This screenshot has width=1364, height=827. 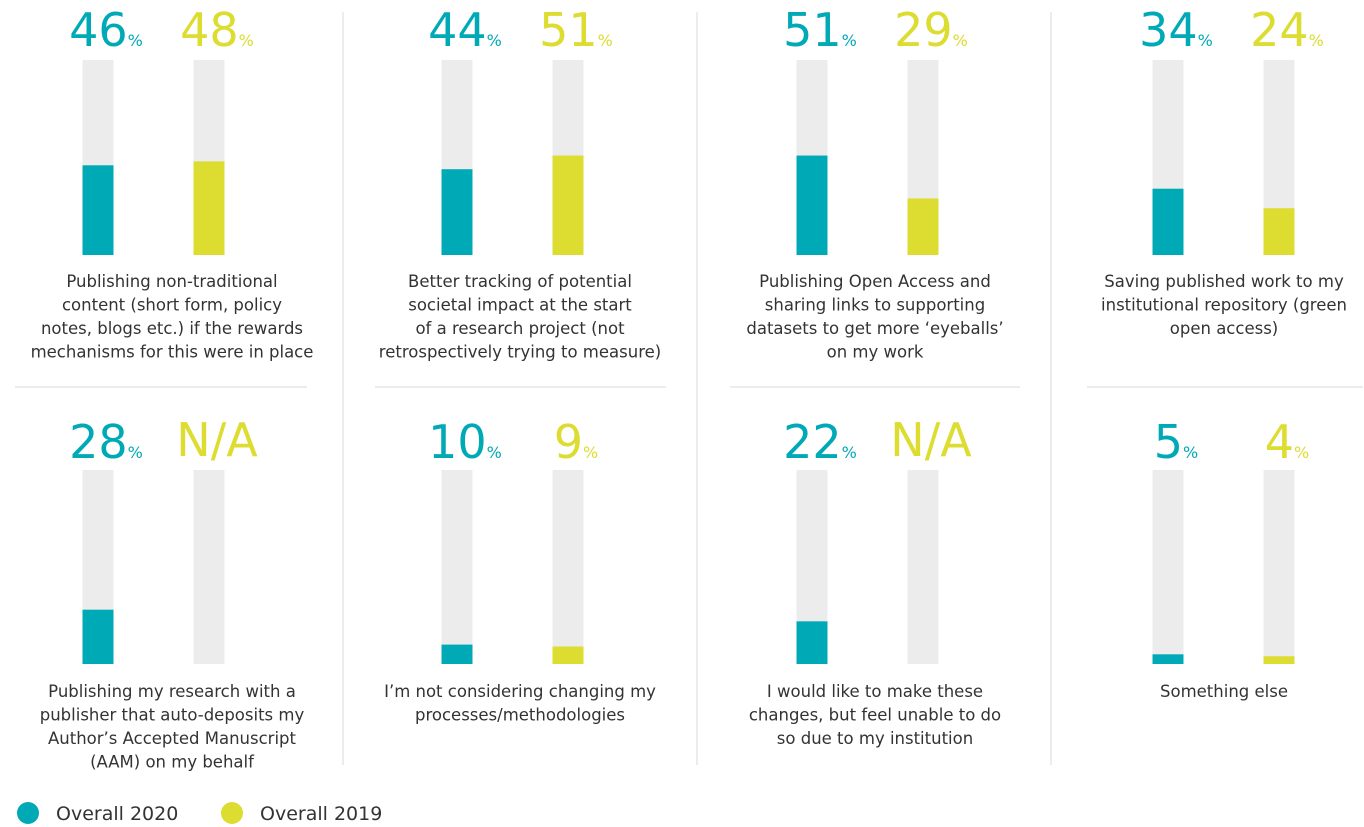 I want to click on panel-caption: Better tracking of potential, so click(x=520, y=281).